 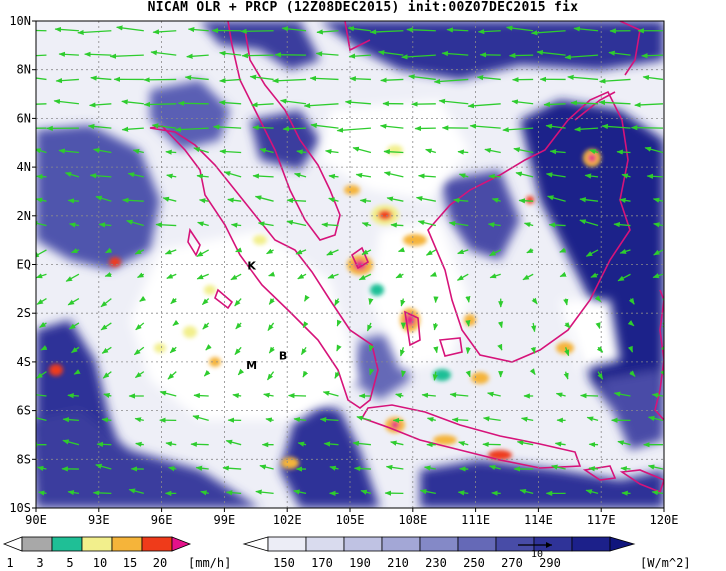 I want to click on olr-colorbar-swatch, so click(x=591, y=544).